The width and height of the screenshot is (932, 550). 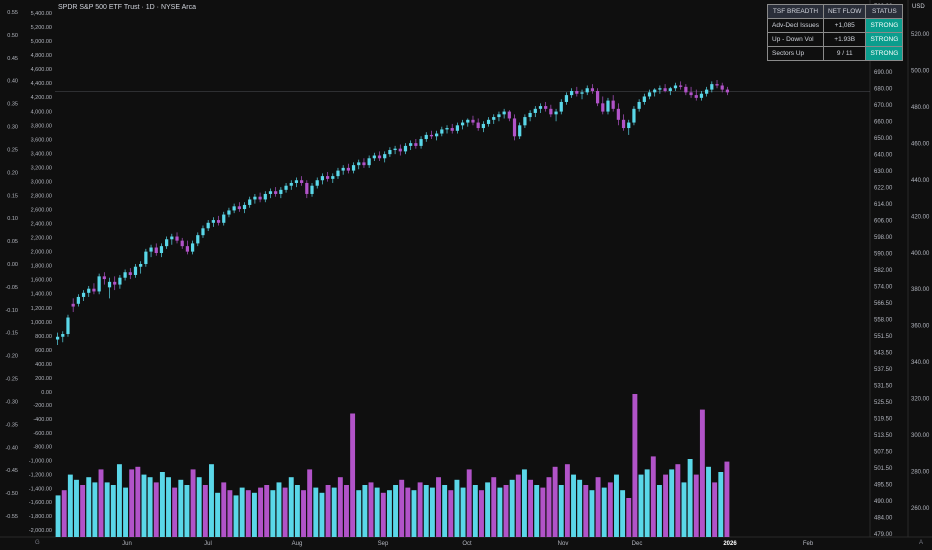 I want to click on price-axis-tick: 598.00, so click(x=883, y=238).